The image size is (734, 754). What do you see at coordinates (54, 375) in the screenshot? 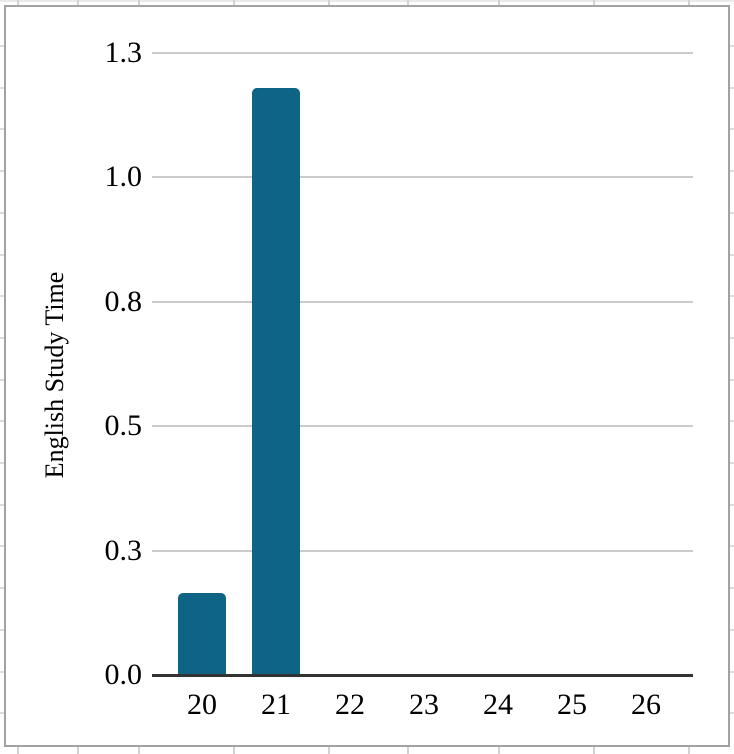
I see `y-axis-title: English Study Time` at bounding box center [54, 375].